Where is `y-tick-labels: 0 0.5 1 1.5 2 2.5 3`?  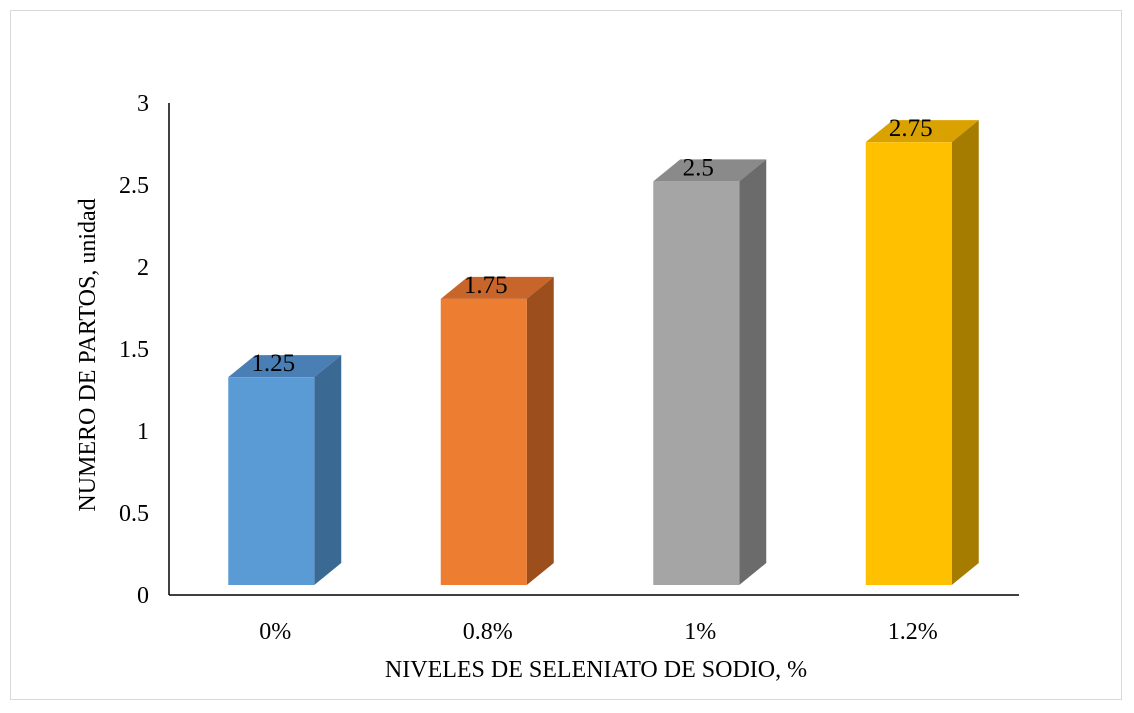 y-tick-labels: 0 0.5 1 1.5 2 2.5 3 is located at coordinates (134, 350).